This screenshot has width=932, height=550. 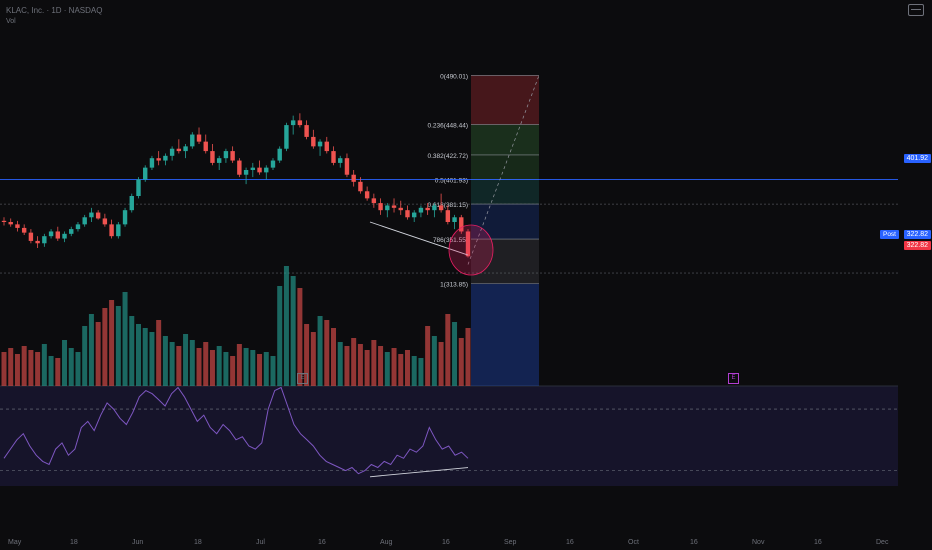 What do you see at coordinates (505, 139) in the screenshot?
I see `fib-band-0.236` at bounding box center [505, 139].